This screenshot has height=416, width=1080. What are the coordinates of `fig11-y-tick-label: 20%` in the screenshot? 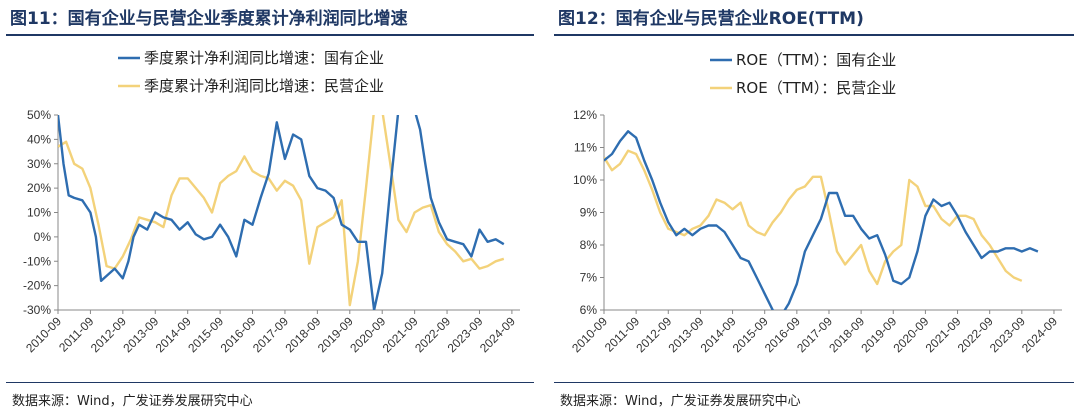 It's located at (39, 188).